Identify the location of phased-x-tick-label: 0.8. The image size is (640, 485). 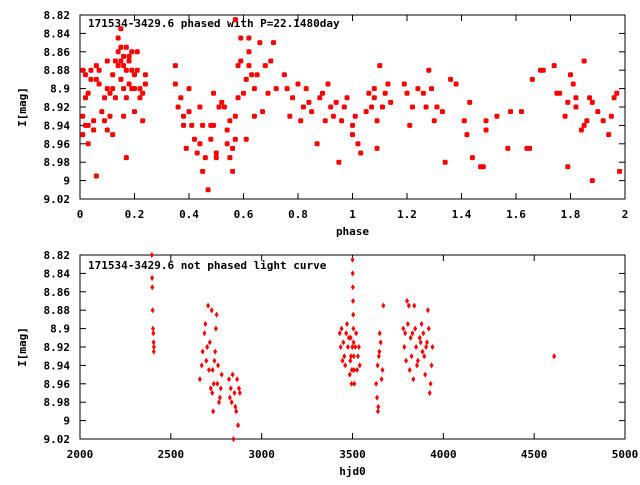
(298, 214).